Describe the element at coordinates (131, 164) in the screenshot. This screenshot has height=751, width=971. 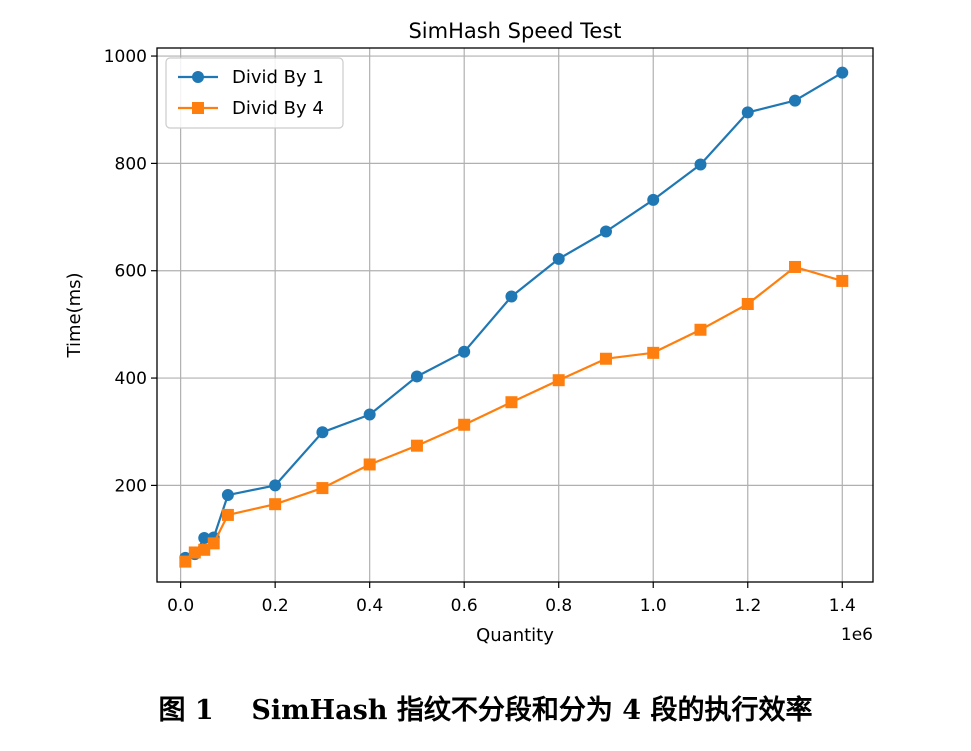
I see `y-tick-label: 800` at that location.